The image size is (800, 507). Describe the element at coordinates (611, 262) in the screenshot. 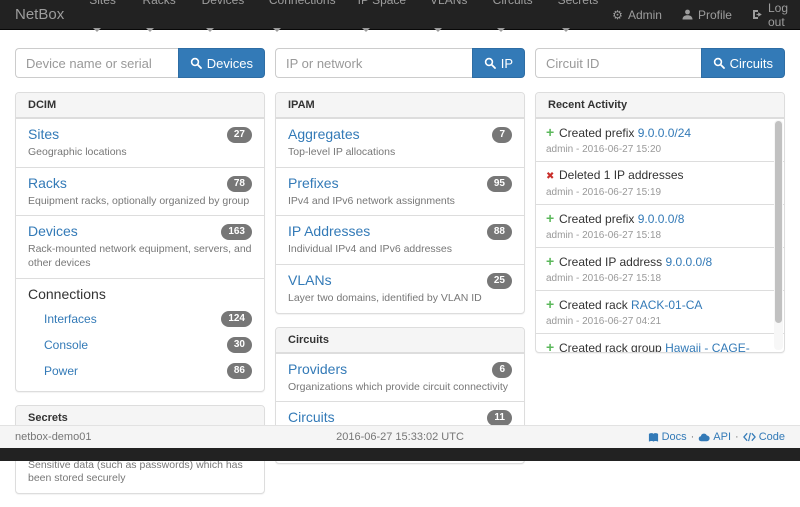

I see `activity-text: Created IP address` at that location.